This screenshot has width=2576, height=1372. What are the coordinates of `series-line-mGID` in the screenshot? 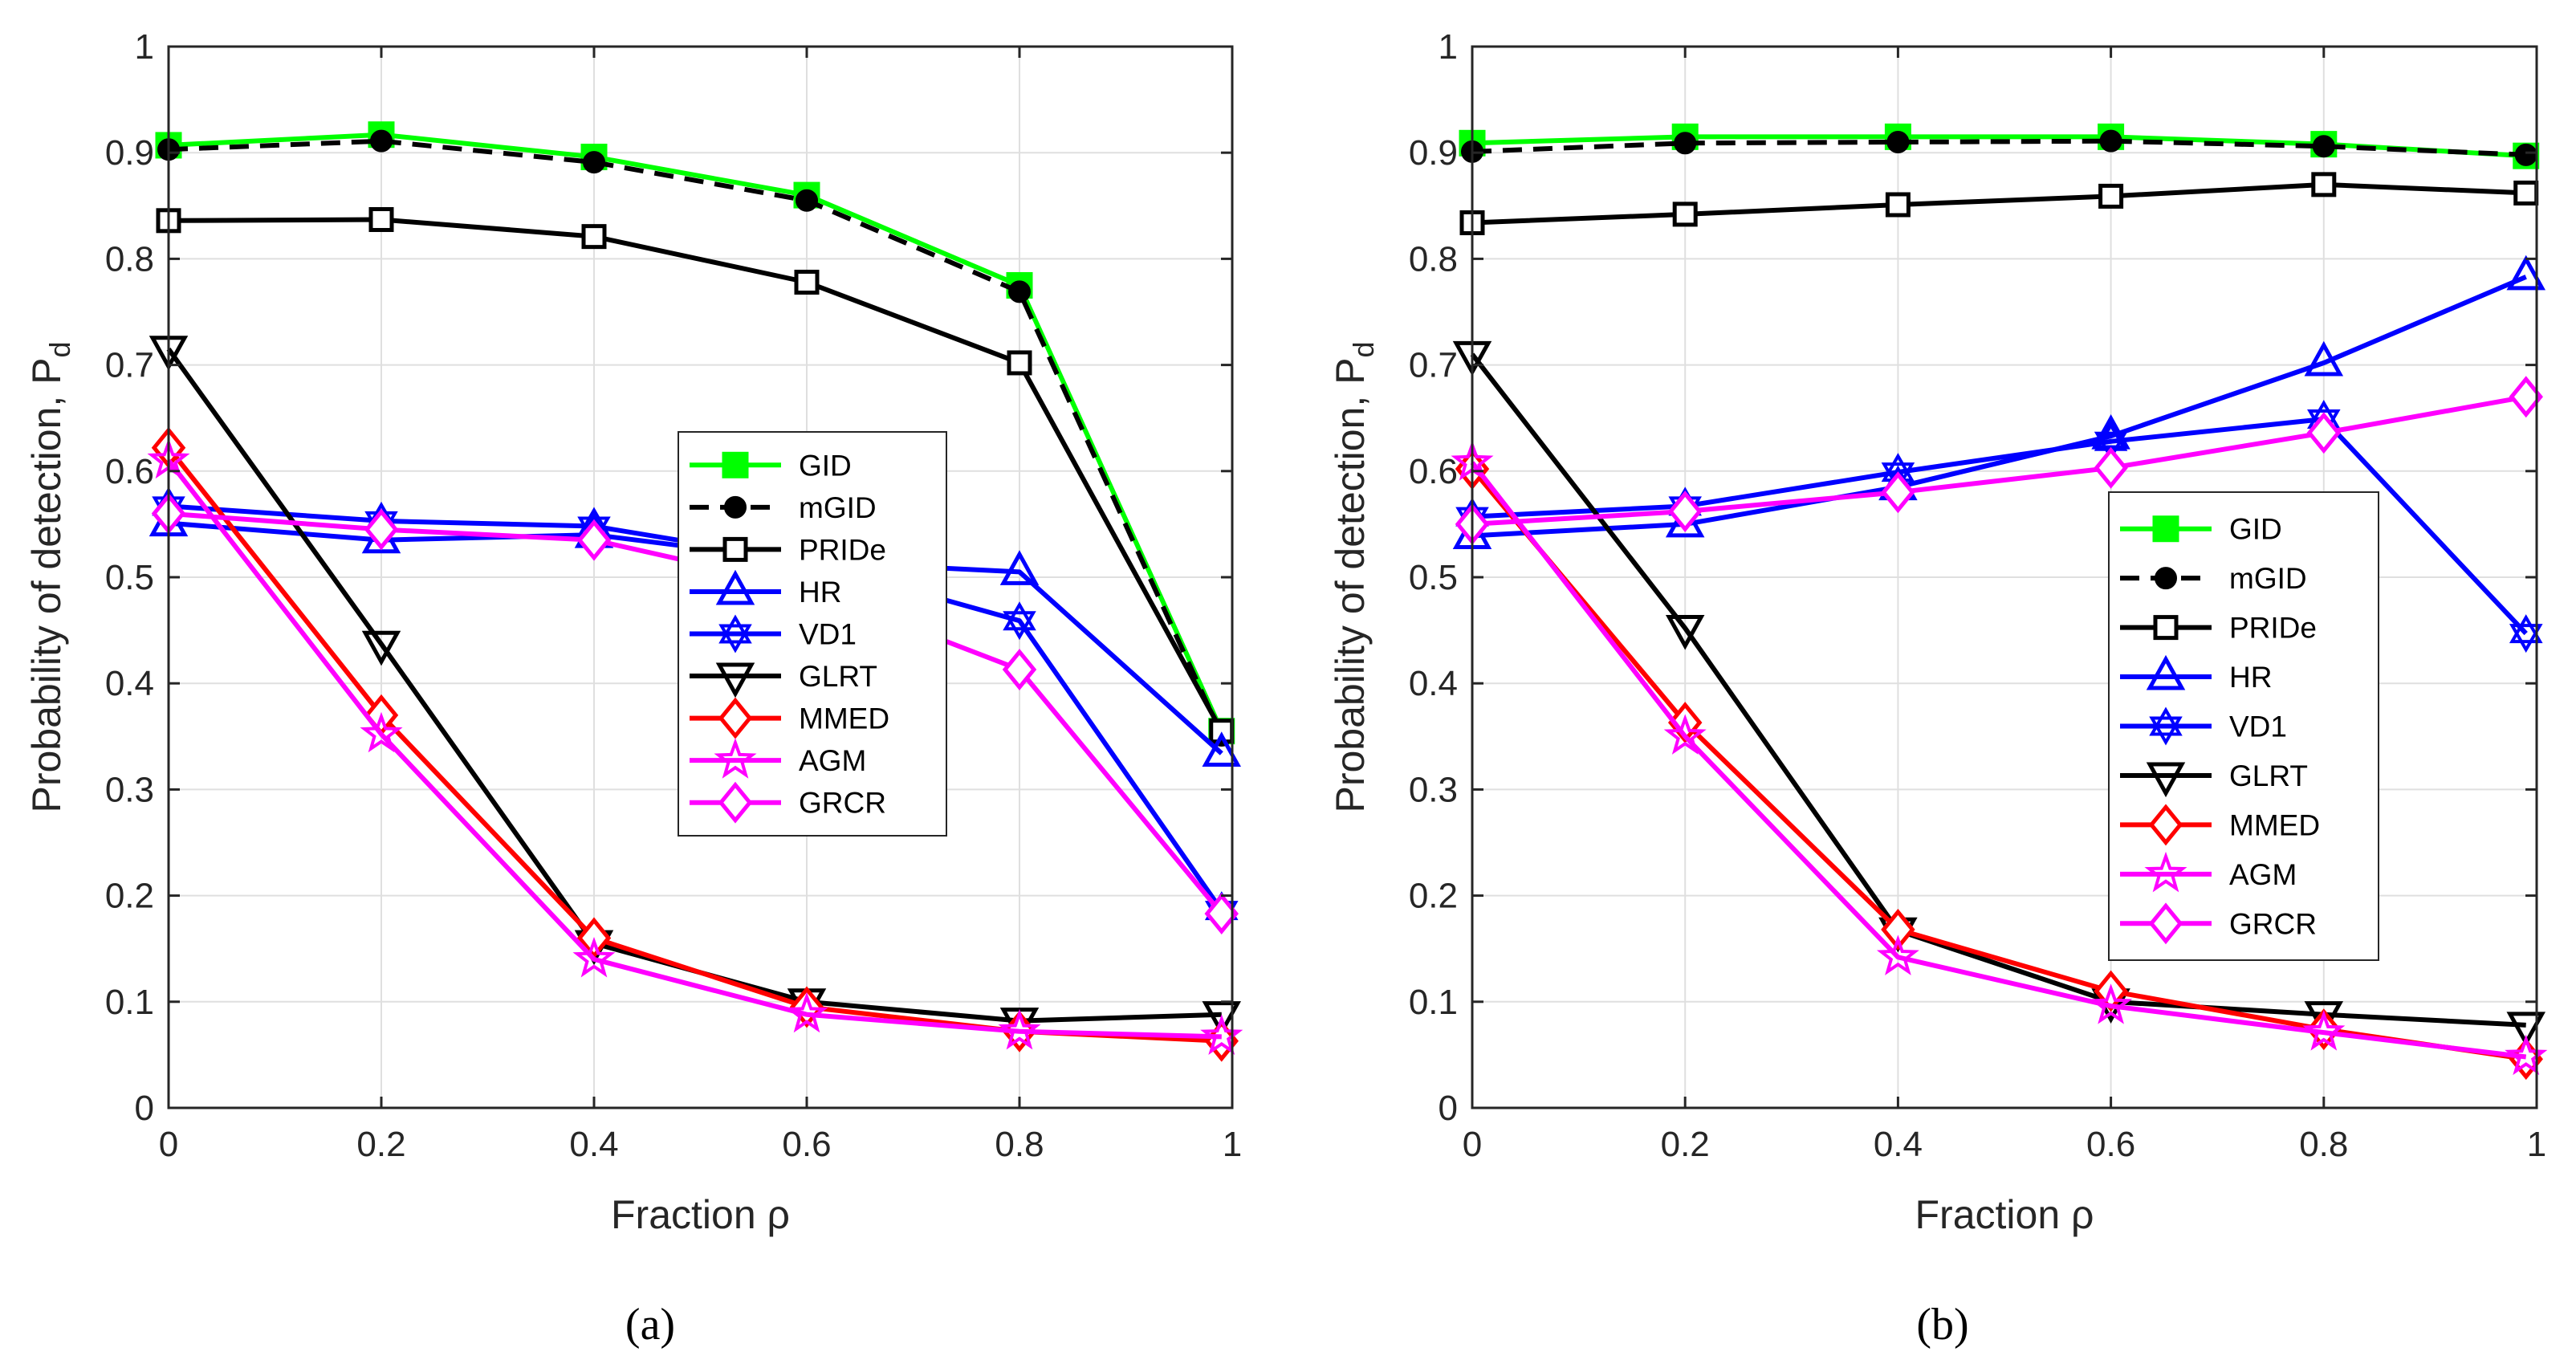 It's located at (1998, 147).